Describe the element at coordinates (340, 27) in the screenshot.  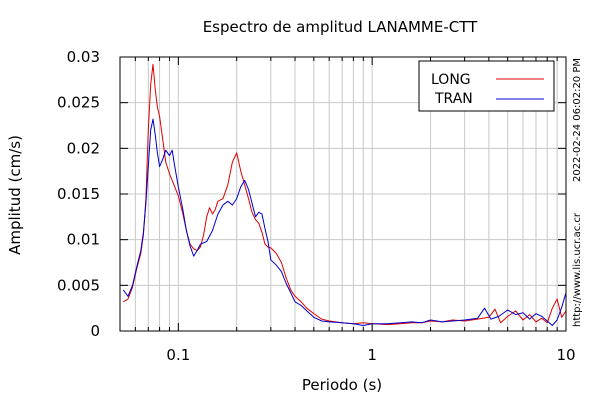
I see `chart-title: Espectro de amplitud LANAMME-CTT` at that location.